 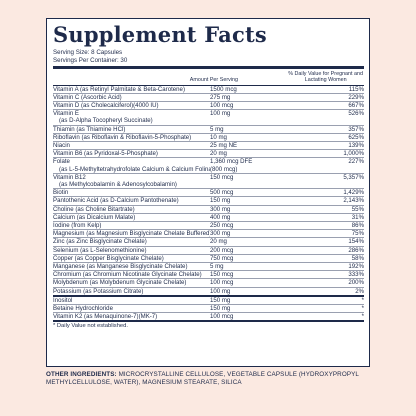 What do you see at coordinates (357, 209) in the screenshot?
I see `nutrient-daily-value: 55%` at bounding box center [357, 209].